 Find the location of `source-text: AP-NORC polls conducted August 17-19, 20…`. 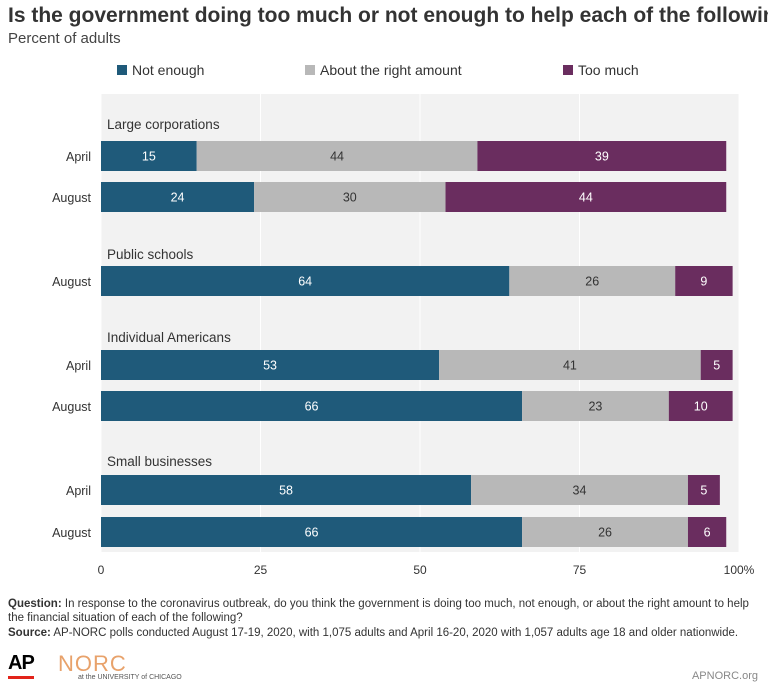

source-text: AP-NORC polls conducted August 17-19, 20… is located at coordinates (396, 633).